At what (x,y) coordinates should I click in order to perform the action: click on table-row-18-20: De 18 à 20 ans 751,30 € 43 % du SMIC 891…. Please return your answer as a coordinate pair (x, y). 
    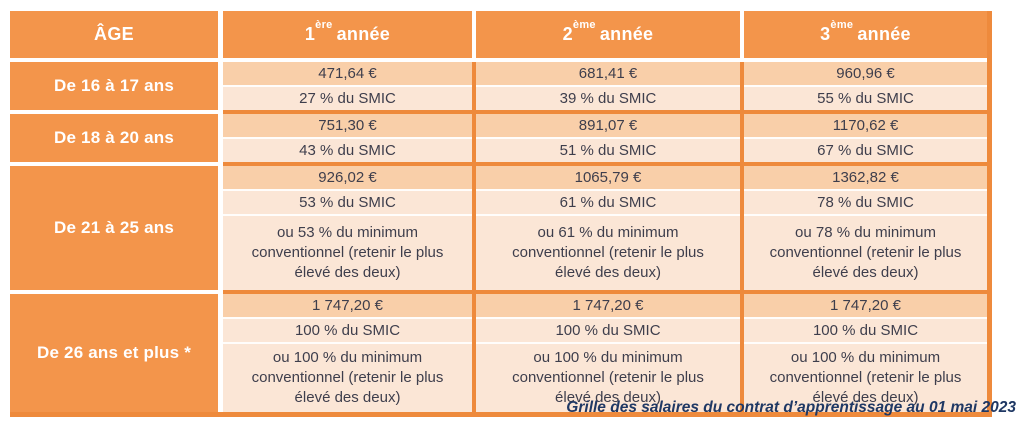
    Looking at the image, I should click on (498, 138).